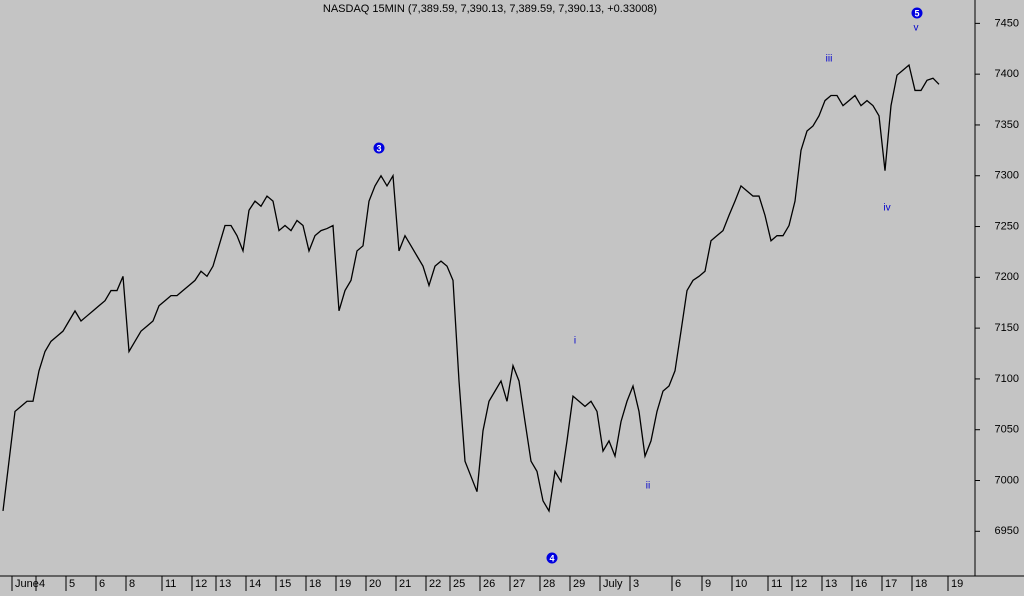  What do you see at coordinates (1007, 226) in the screenshot?
I see `y-tick-label: 7250` at bounding box center [1007, 226].